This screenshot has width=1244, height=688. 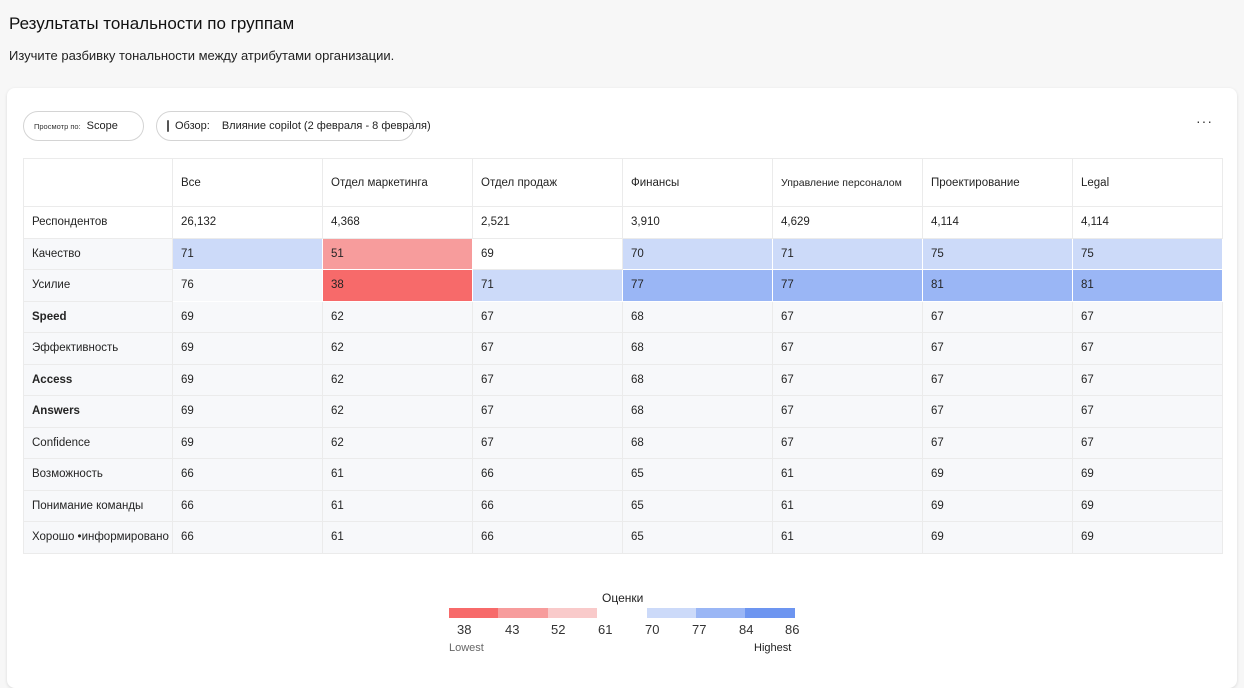 I want to click on row-label: Качество, so click(x=98, y=253).